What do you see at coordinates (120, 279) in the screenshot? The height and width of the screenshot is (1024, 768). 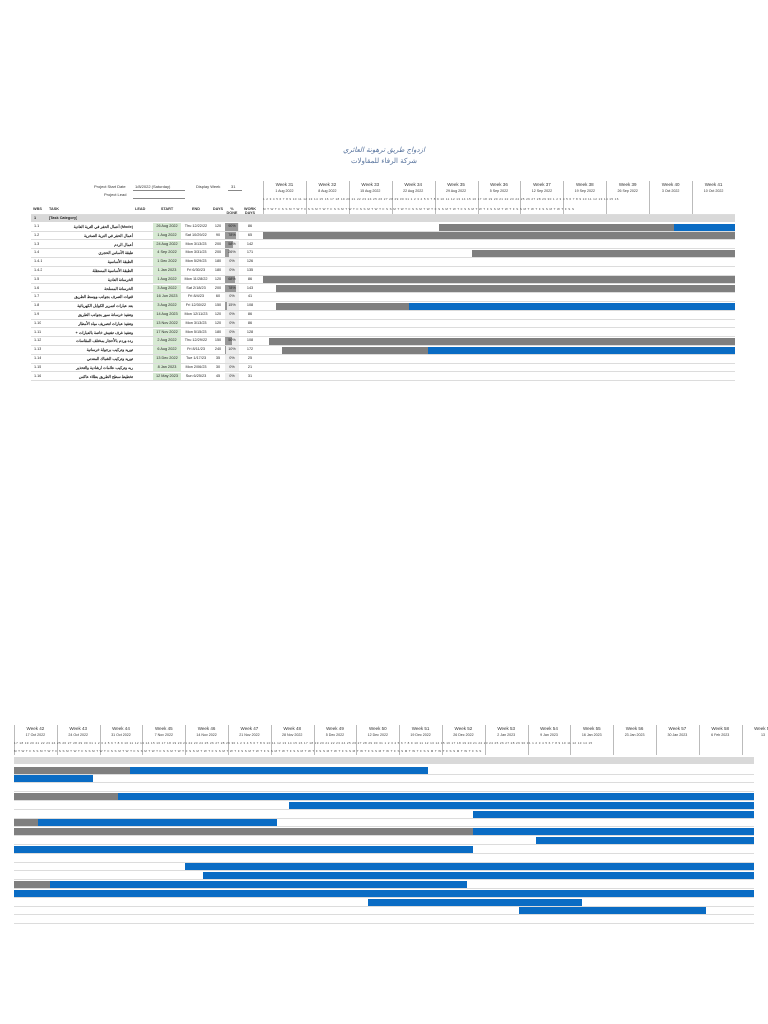 I see `task-name: الخرسانة العادية` at bounding box center [120, 279].